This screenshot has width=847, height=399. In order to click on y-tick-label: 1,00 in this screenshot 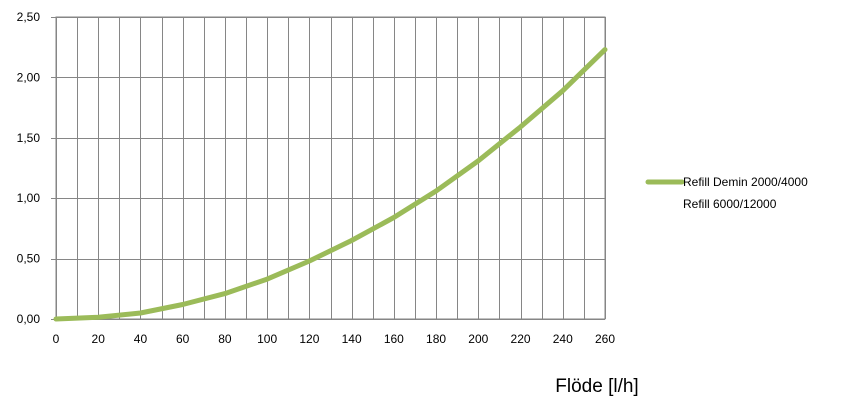, I will do `click(29, 198)`.